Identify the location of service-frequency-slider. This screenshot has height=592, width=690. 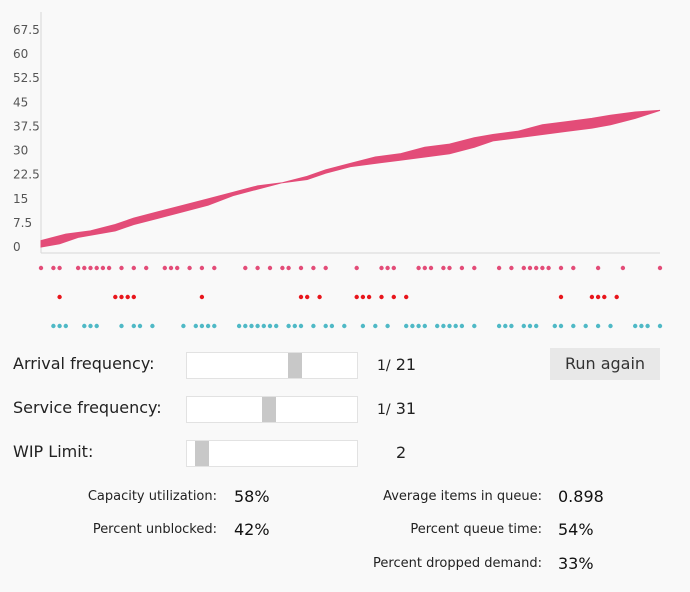
(272, 409).